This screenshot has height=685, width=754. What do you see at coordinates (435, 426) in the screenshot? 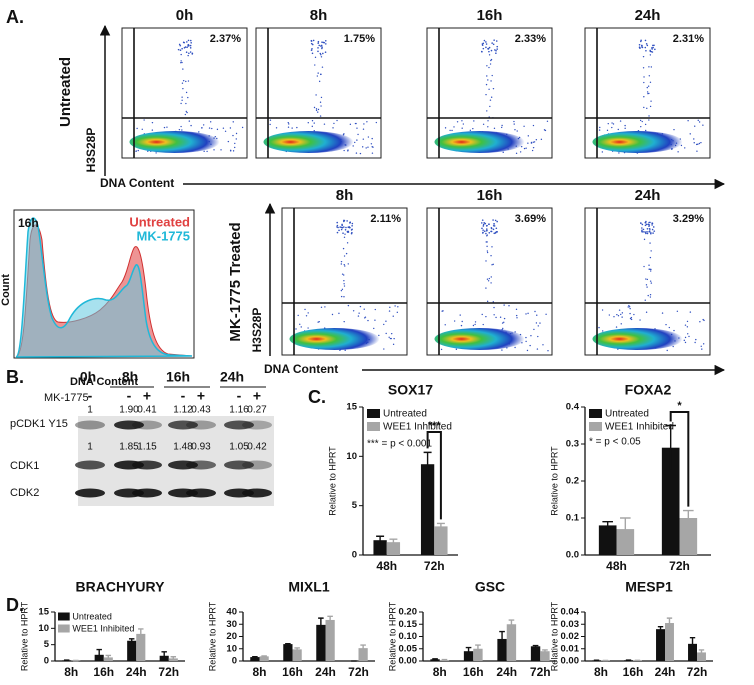
I see `significance-mark: ***` at bounding box center [435, 426].